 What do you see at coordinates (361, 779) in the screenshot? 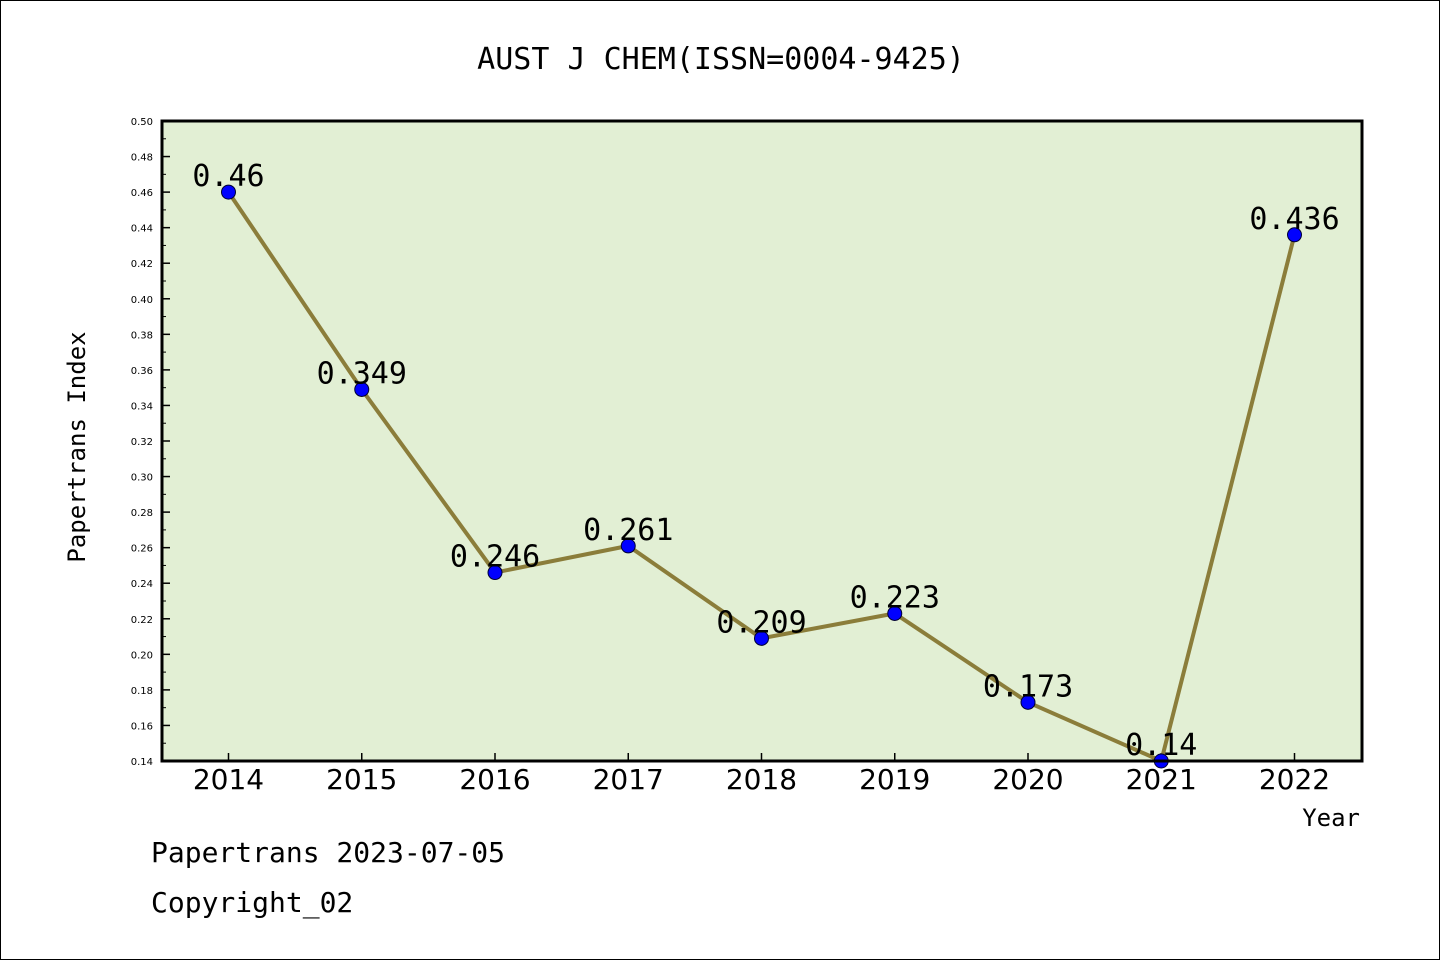
I see `x-tick-label: 2015` at bounding box center [361, 779].